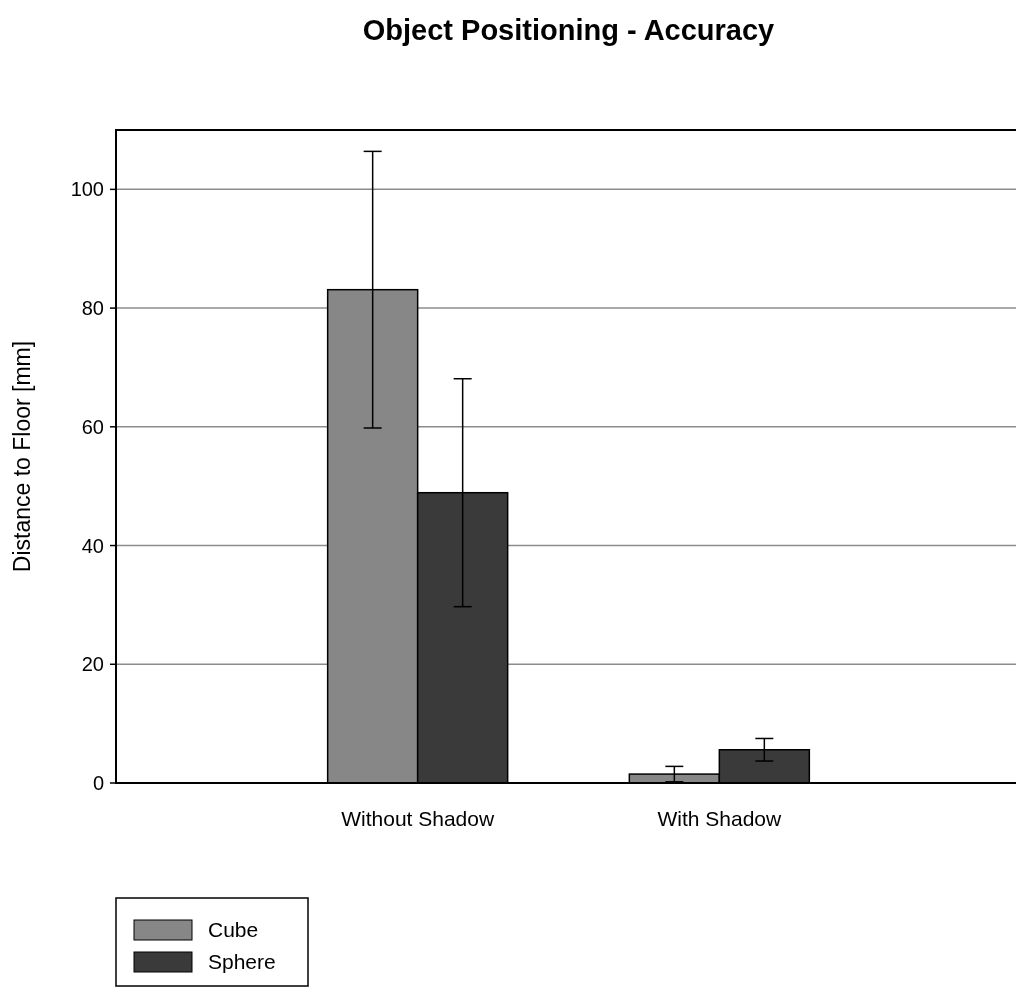 The width and height of the screenshot is (1024, 996). I want to click on y-tick-label: 20, so click(92, 664).